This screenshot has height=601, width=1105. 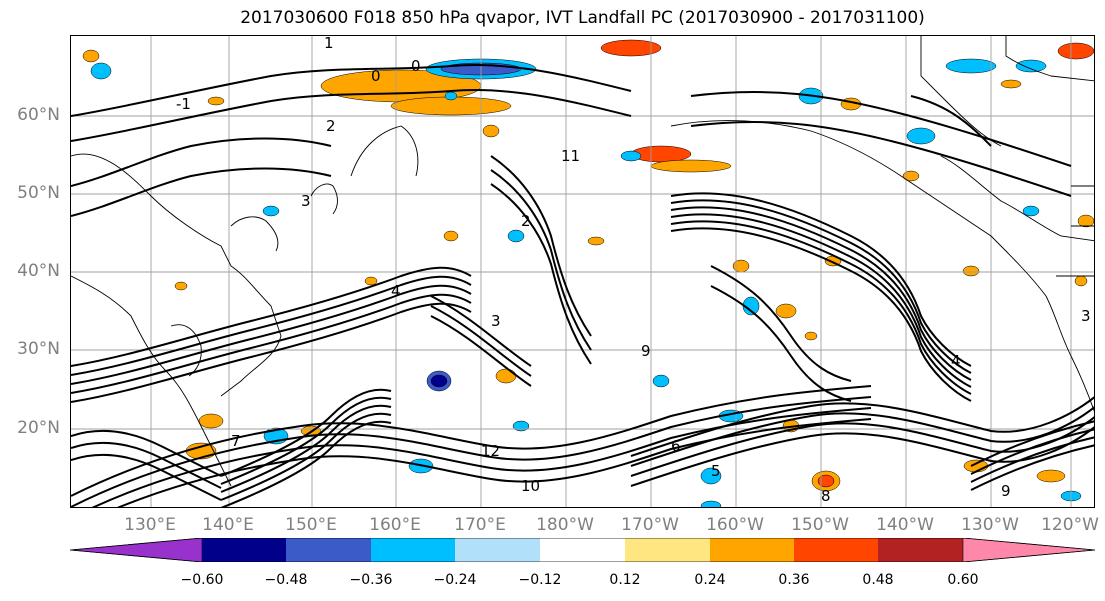 I want to click on contour-label: 12, so click(x=490, y=451).